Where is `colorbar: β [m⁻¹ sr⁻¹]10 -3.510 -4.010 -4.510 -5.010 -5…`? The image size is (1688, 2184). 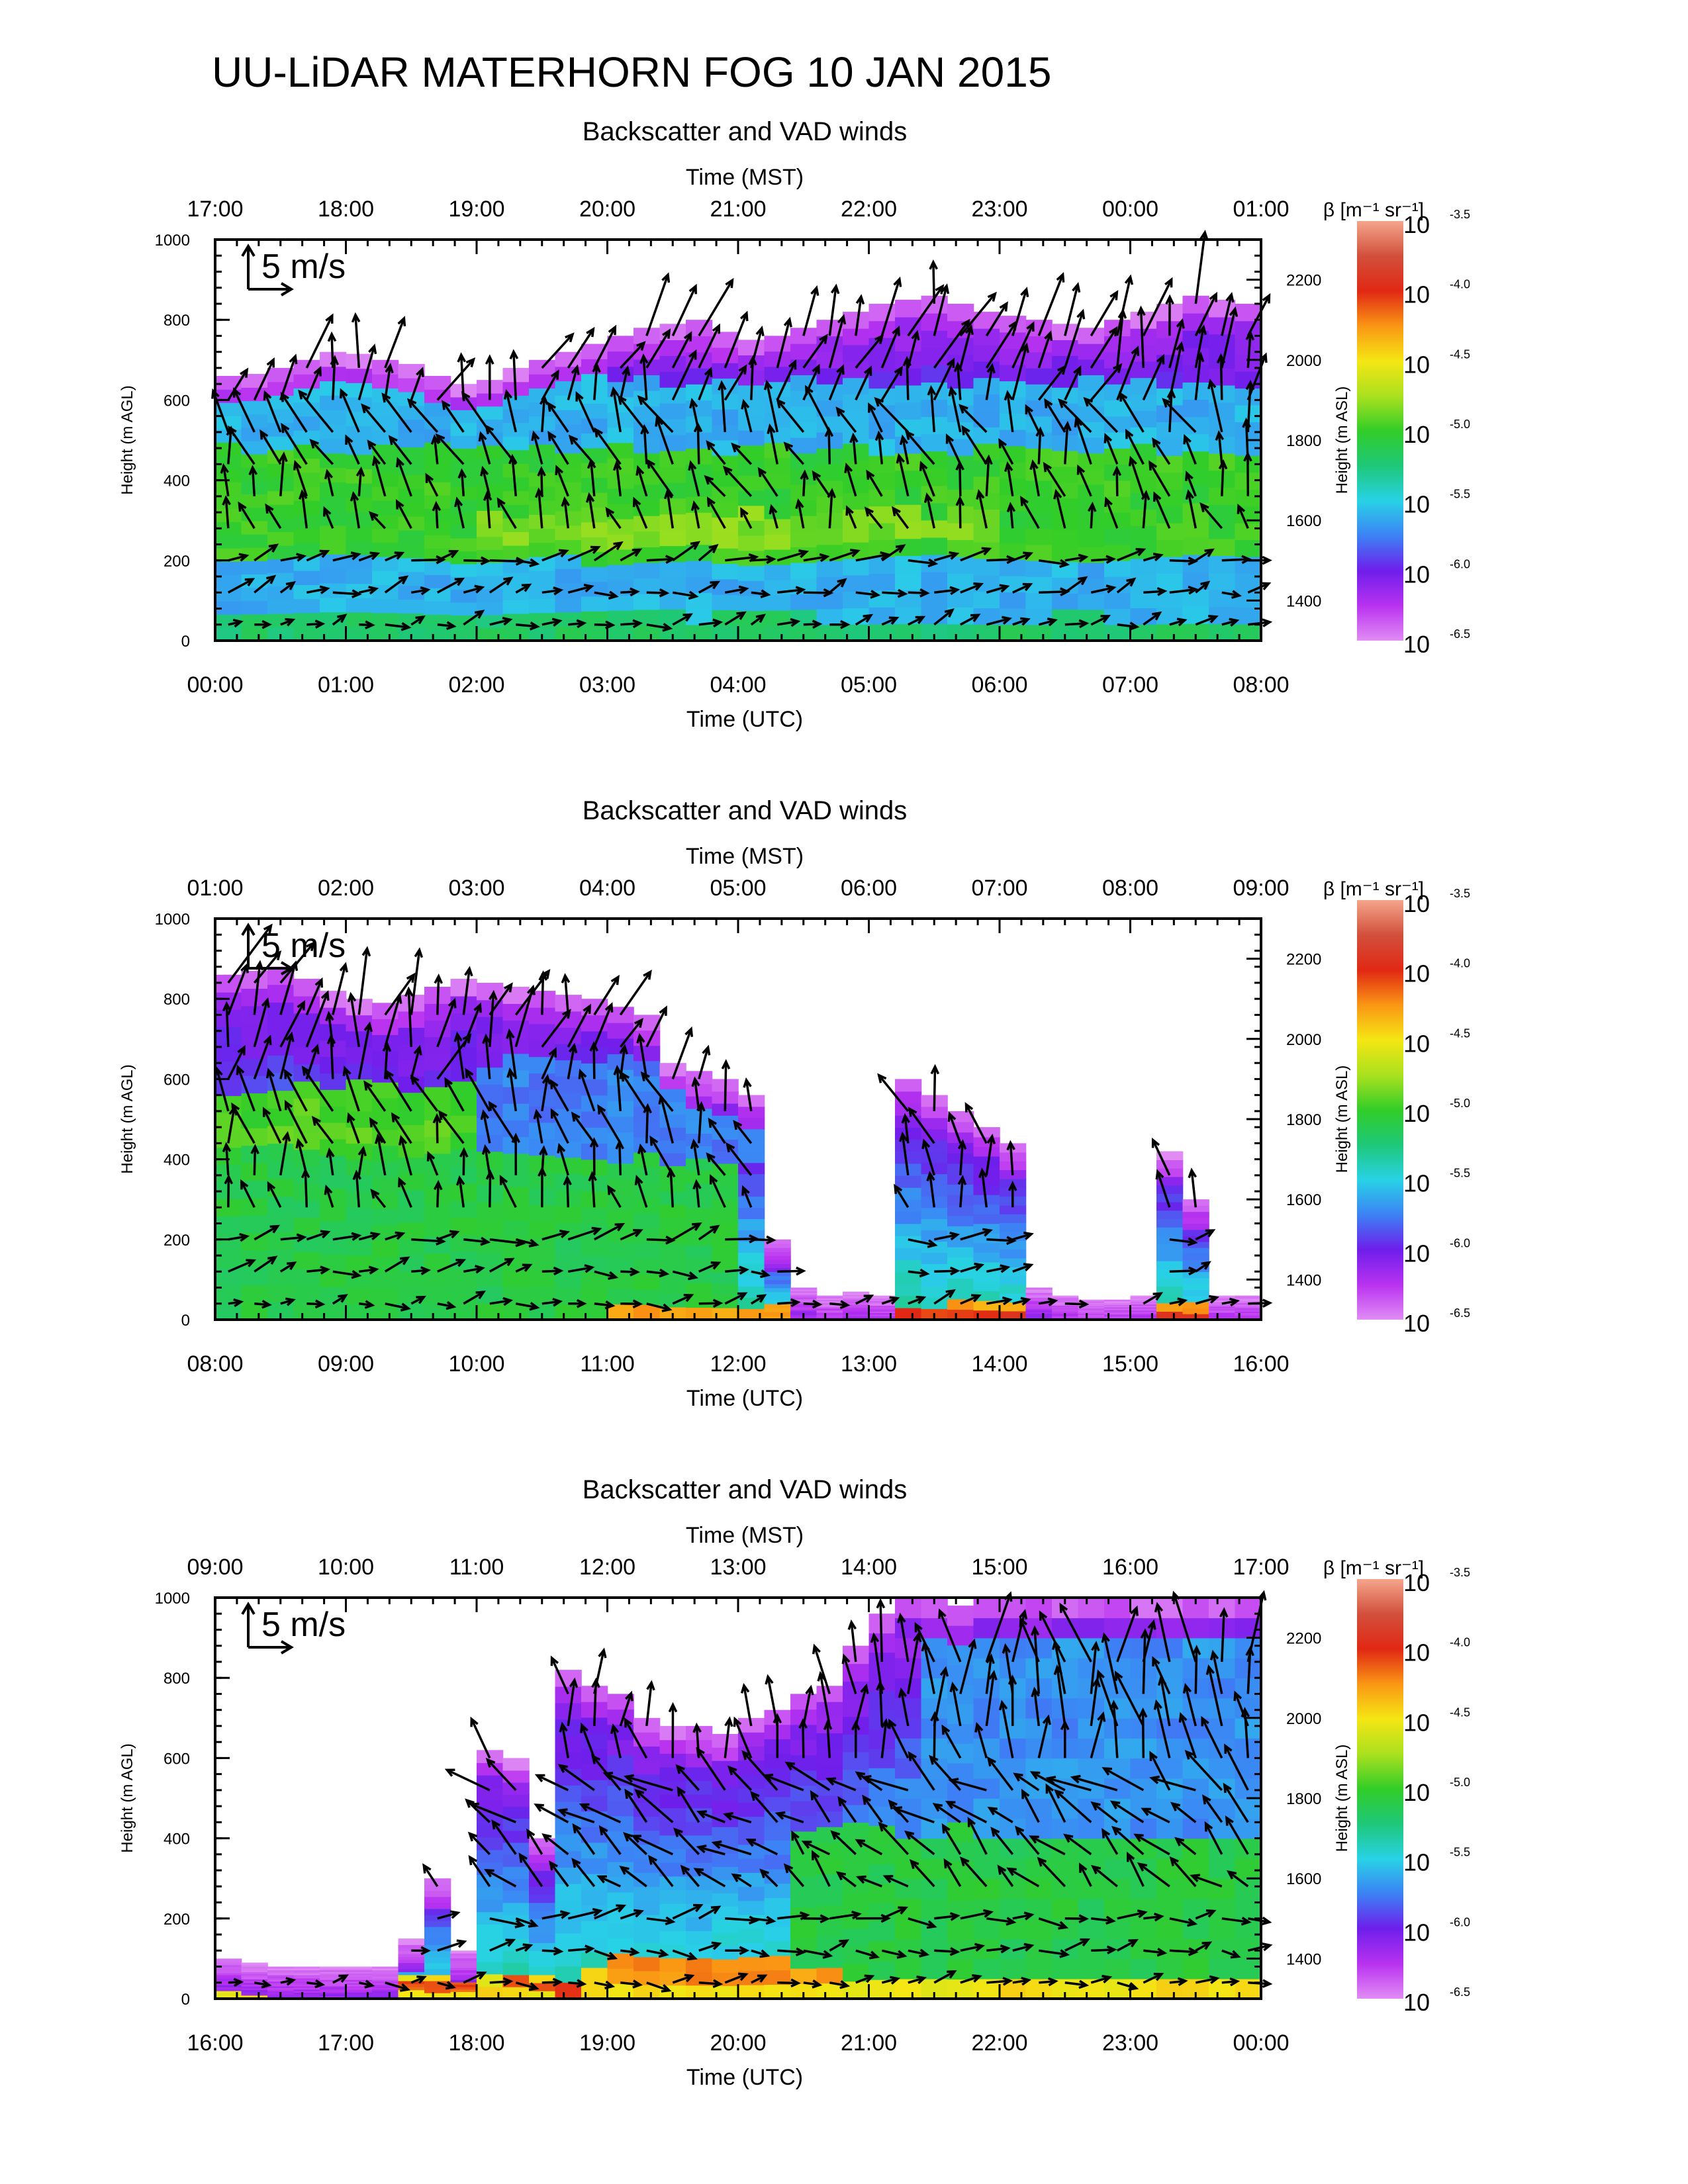 colorbar: β [m⁻¹ sr⁻¹]10 -3.510 -4.010 -4.510 -5.010 -5… is located at coordinates (1396, 1107).